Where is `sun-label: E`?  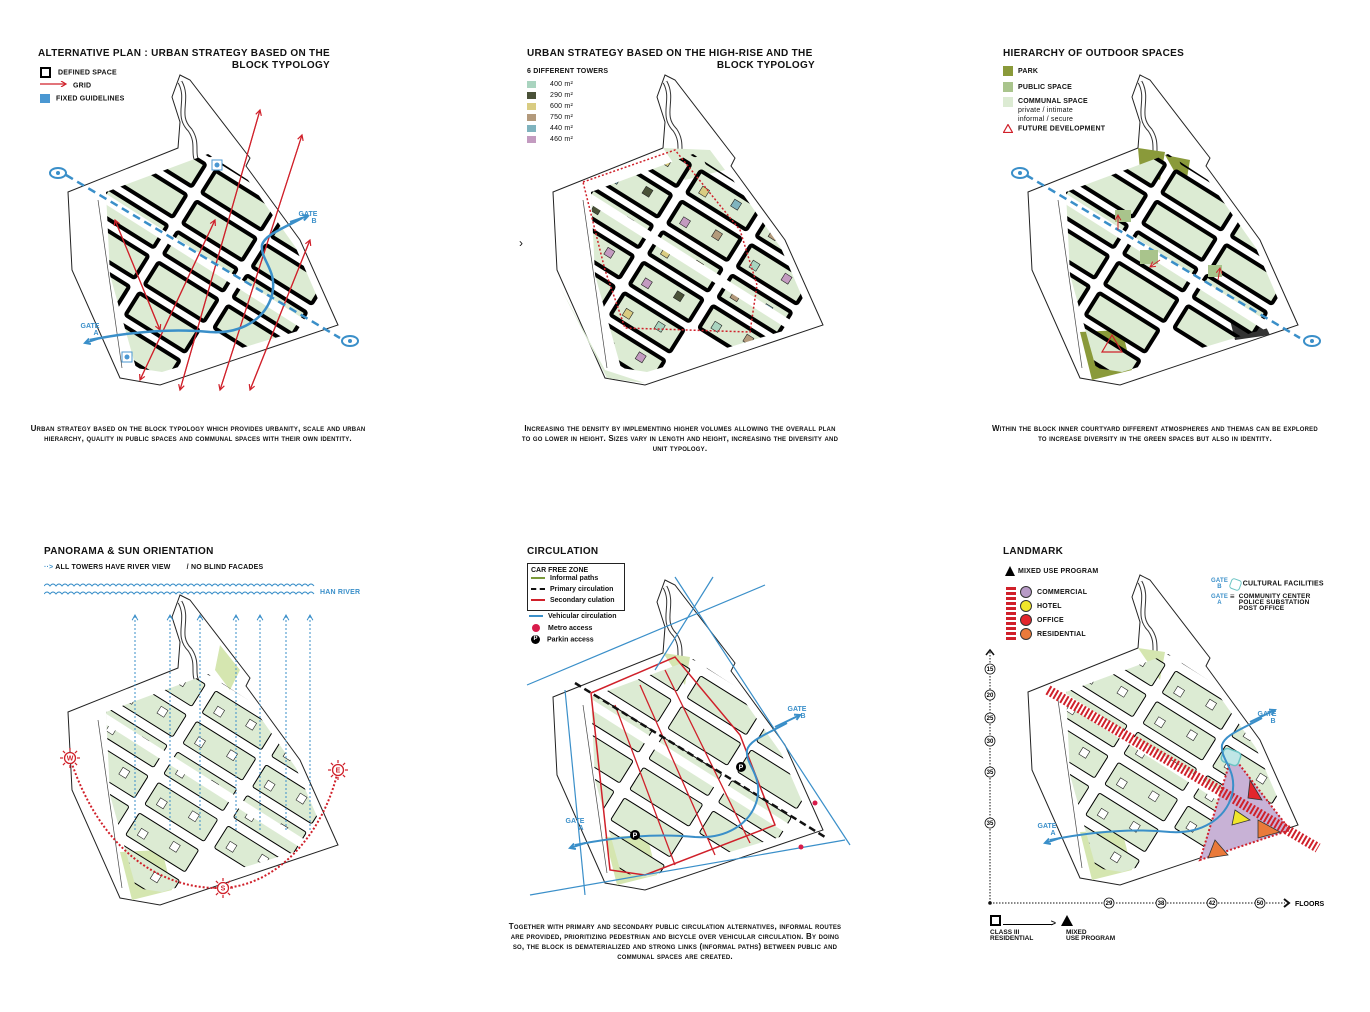 sun-label: E is located at coordinates (338, 771).